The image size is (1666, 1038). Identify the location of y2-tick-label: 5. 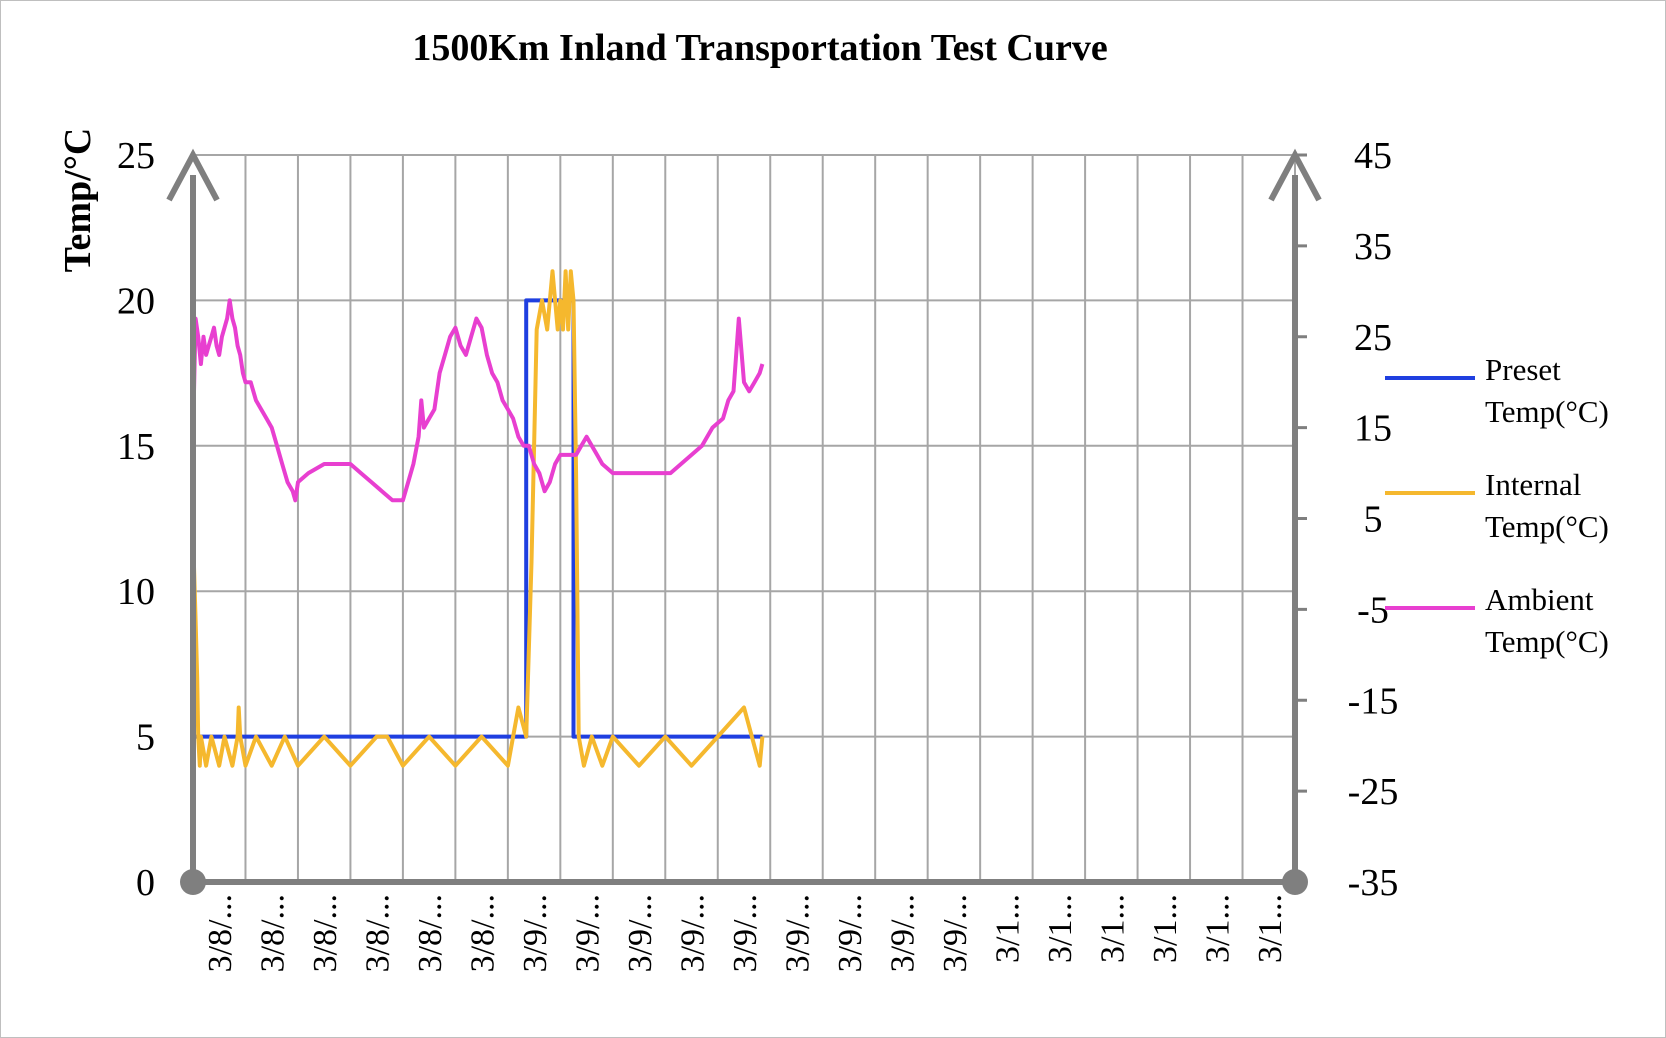
(1373, 520).